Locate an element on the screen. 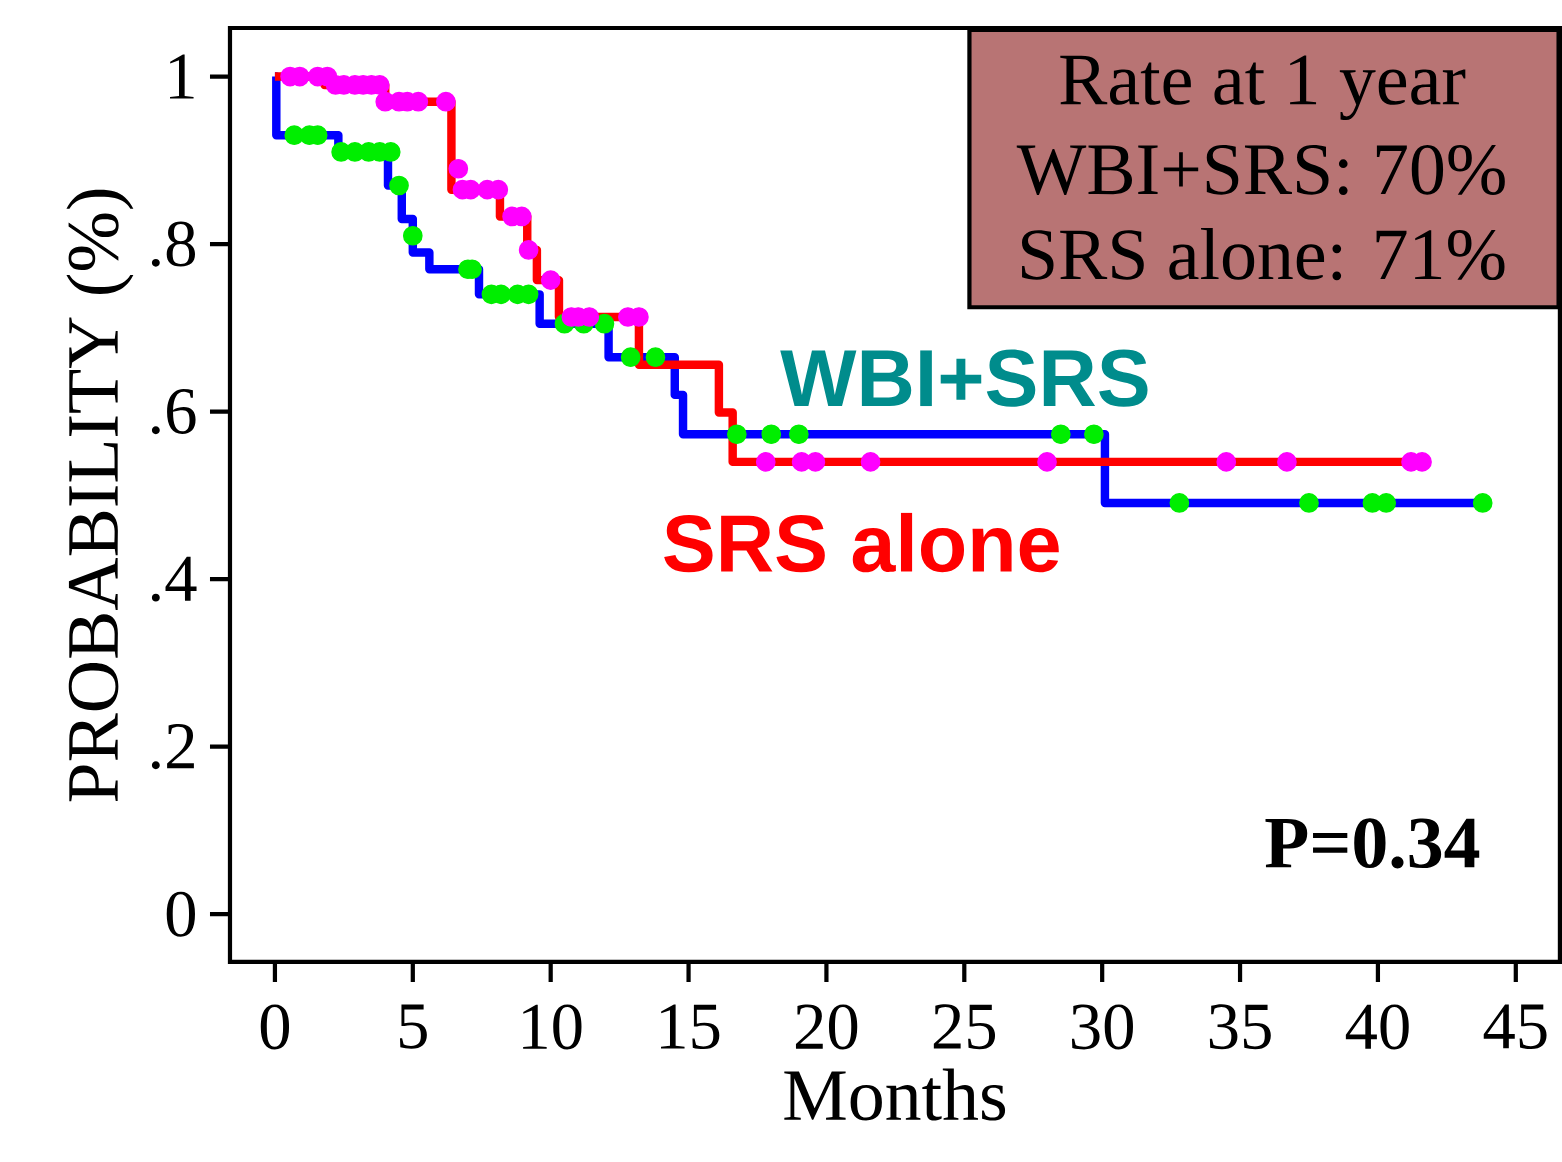 This screenshot has height=1162, width=1562. annotation: WBI+SRS is located at coordinates (964, 378).